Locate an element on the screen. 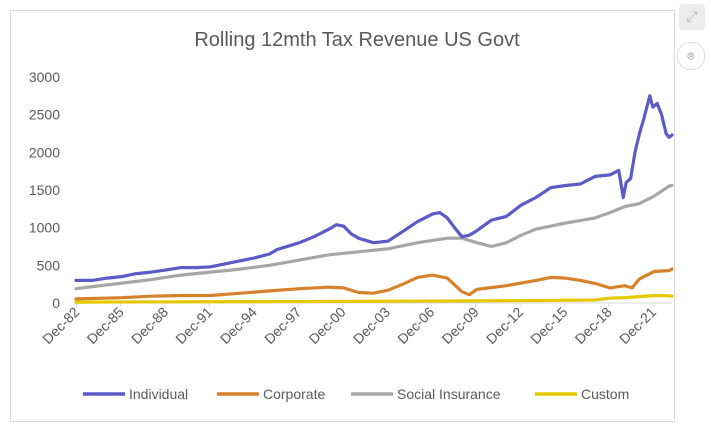  y-tick-label: 1500 is located at coordinates (44, 190).